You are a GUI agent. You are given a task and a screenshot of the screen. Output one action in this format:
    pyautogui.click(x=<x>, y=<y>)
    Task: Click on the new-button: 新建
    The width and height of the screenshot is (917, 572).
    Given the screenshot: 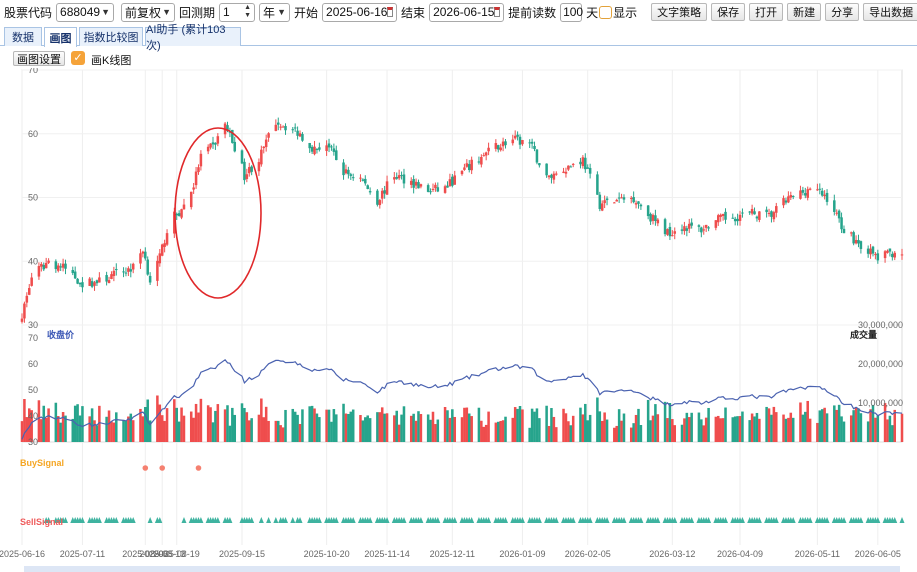 What is the action you would take?
    pyautogui.click(x=804, y=12)
    